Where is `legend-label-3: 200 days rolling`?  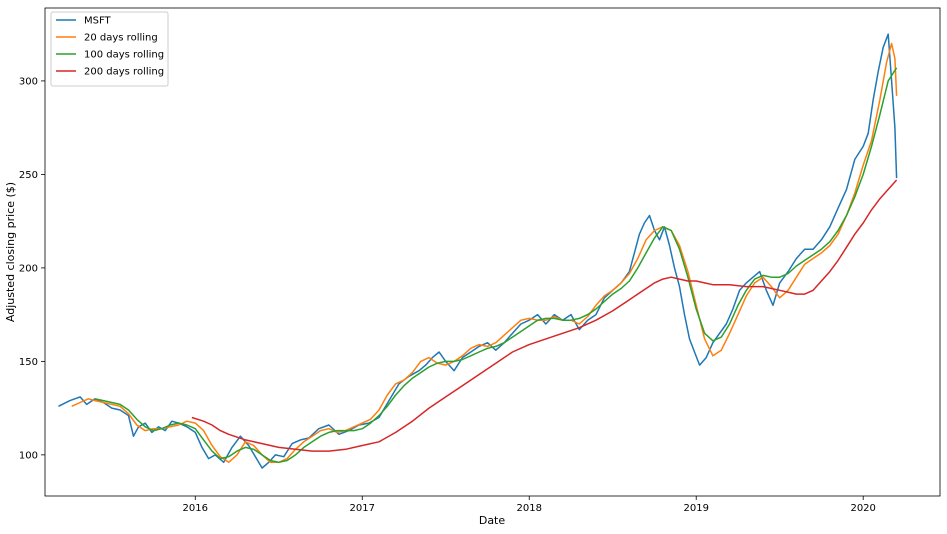 legend-label-3: 200 days rolling is located at coordinates (124, 72).